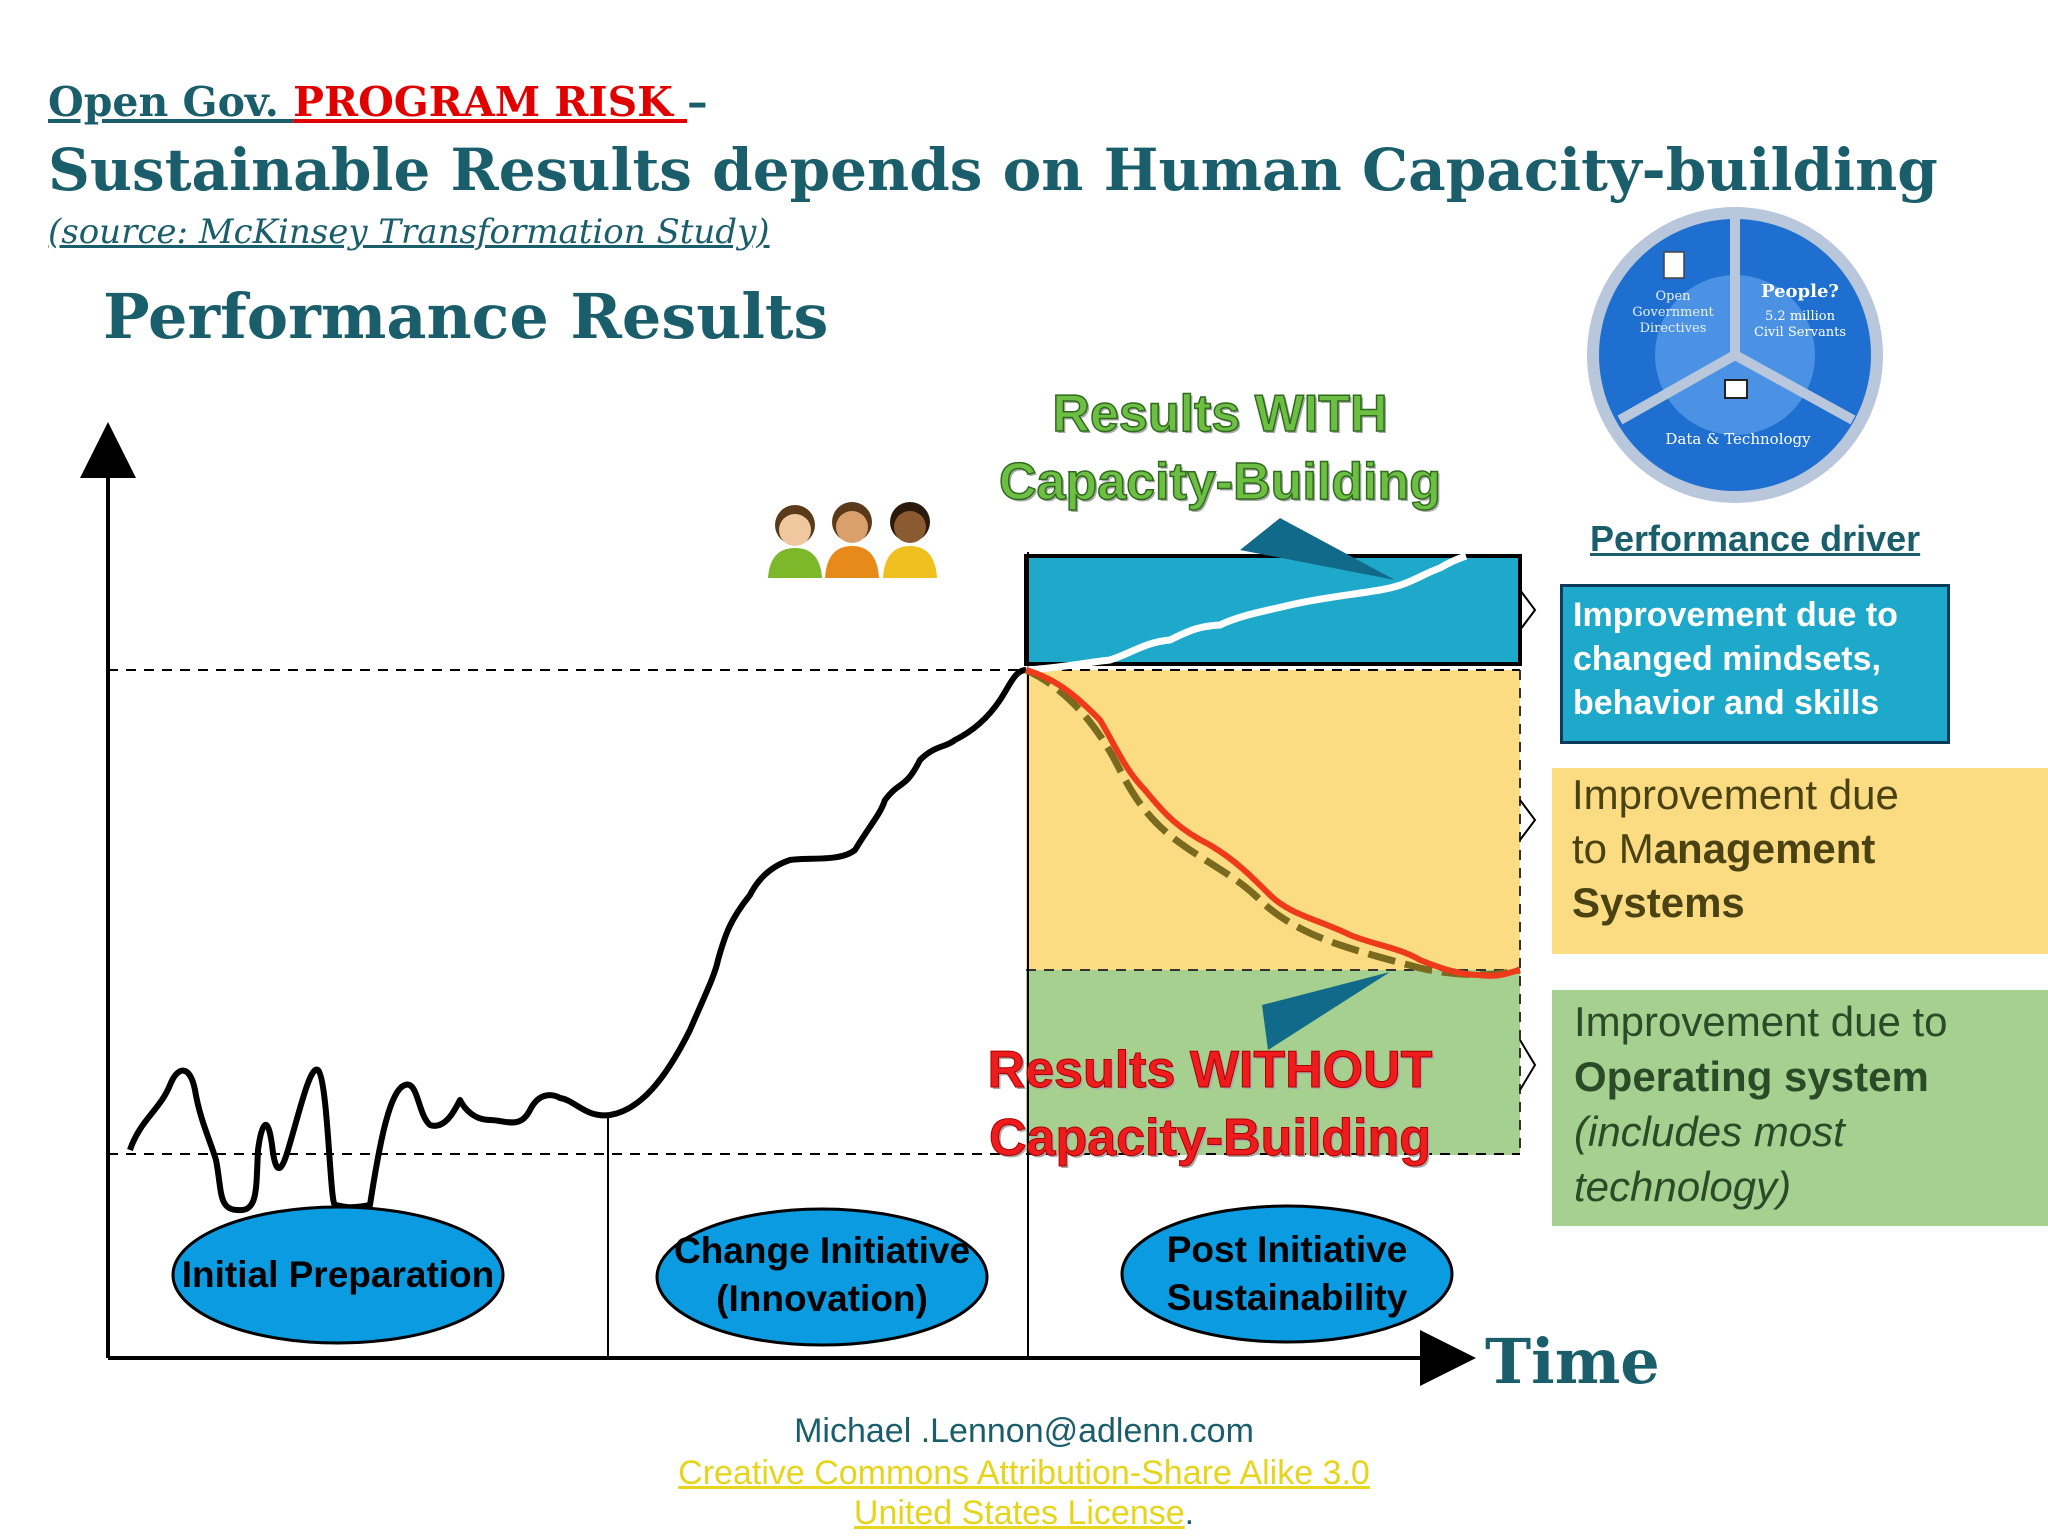  I want to click on chart-x-title: Time, so click(1572, 1361).